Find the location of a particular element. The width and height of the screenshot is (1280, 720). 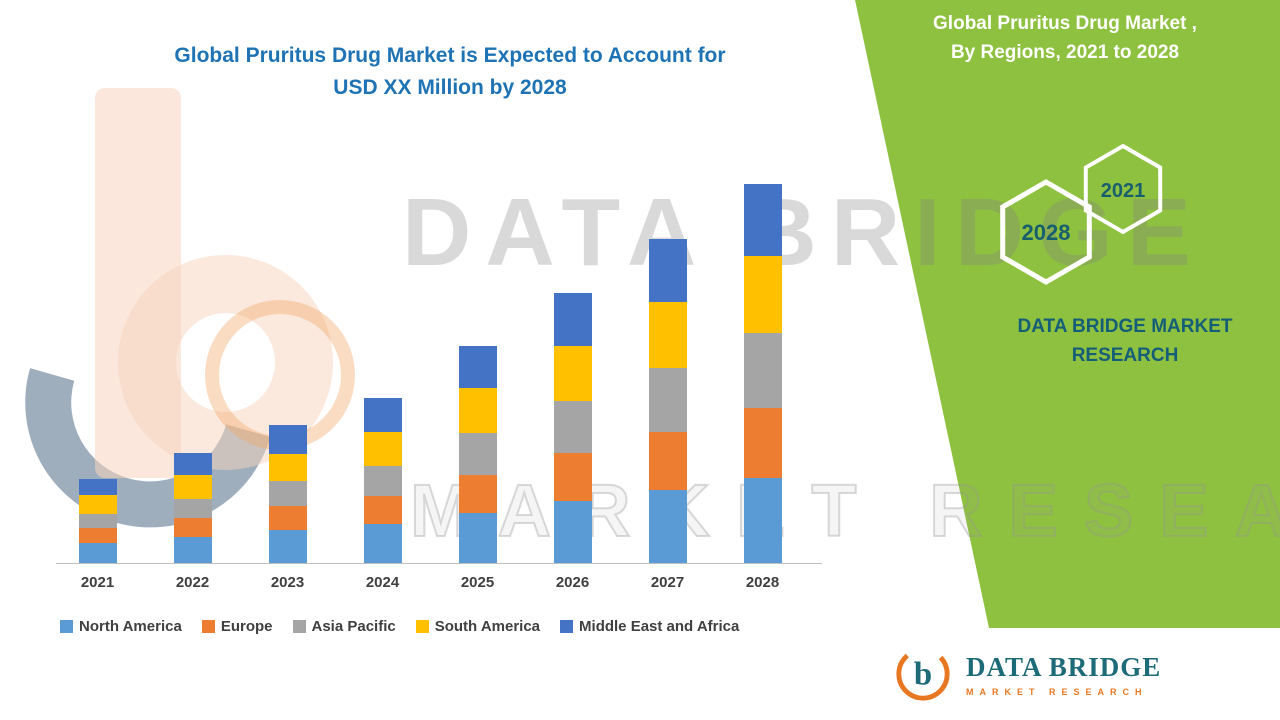

x-axis-label-2027: 2027 is located at coordinates (667, 582).